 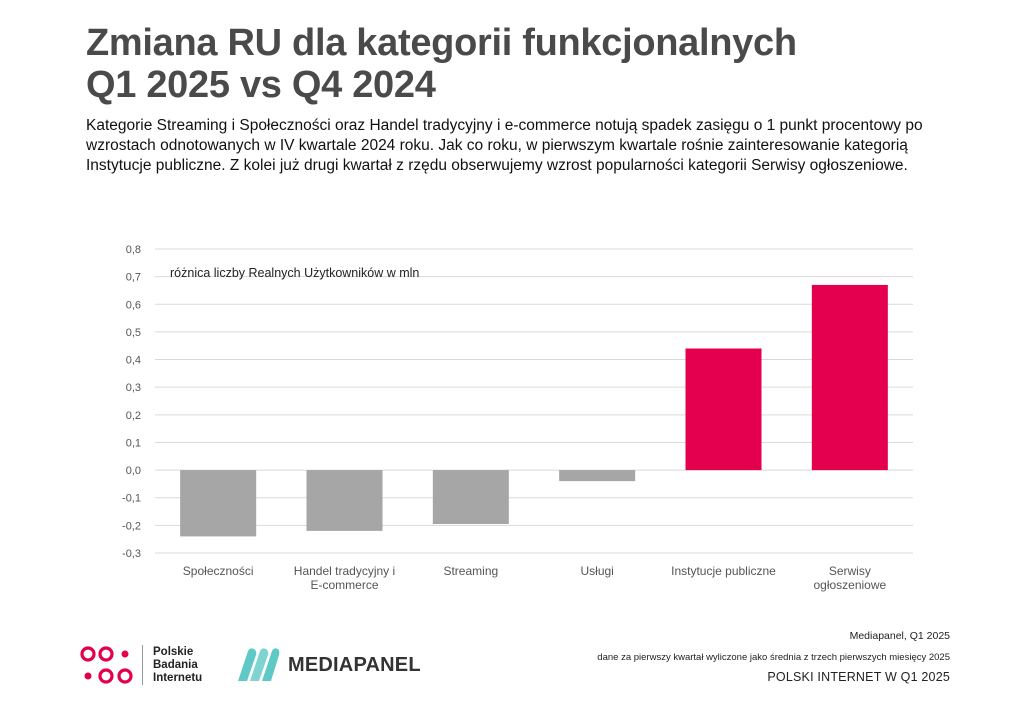 I want to click on x-tick-label: Usługi, so click(x=596, y=571).